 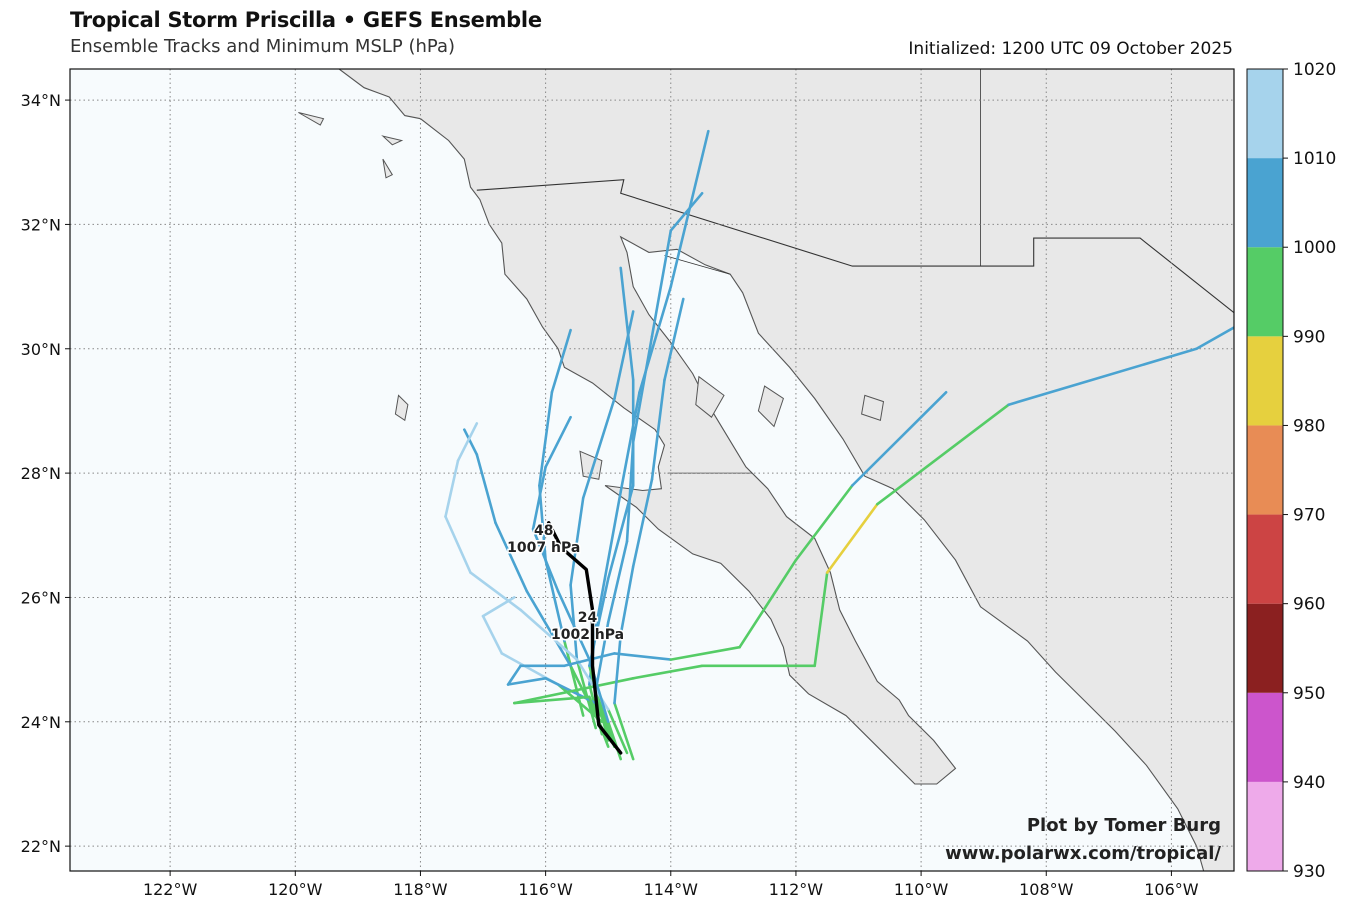 I want to click on lon-tick-label: 112°W, so click(x=796, y=889).